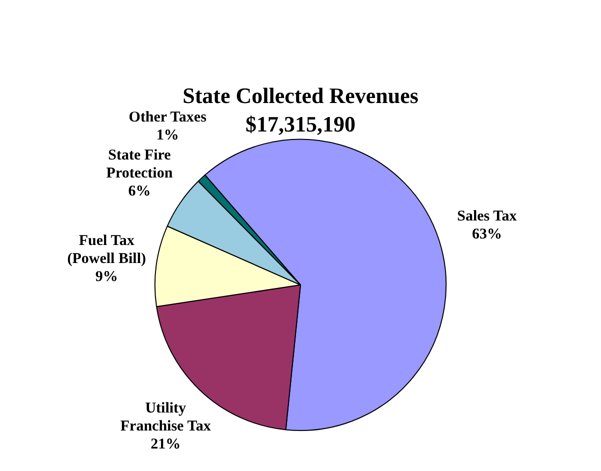  What do you see at coordinates (487, 234) in the screenshot?
I see `data-label: 63%` at bounding box center [487, 234].